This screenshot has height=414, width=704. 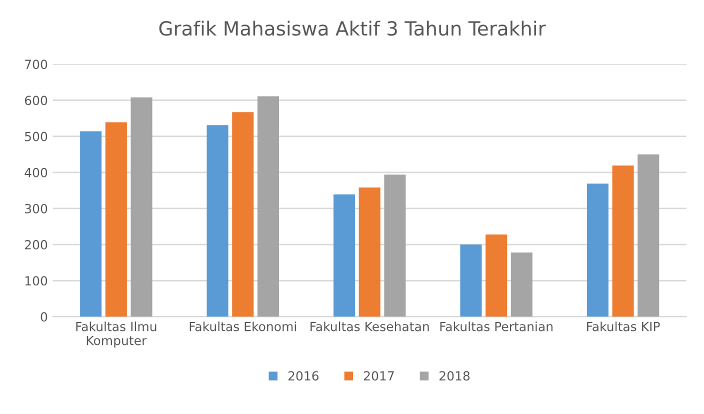 I want to click on y-tick-label: 600, so click(x=36, y=101).